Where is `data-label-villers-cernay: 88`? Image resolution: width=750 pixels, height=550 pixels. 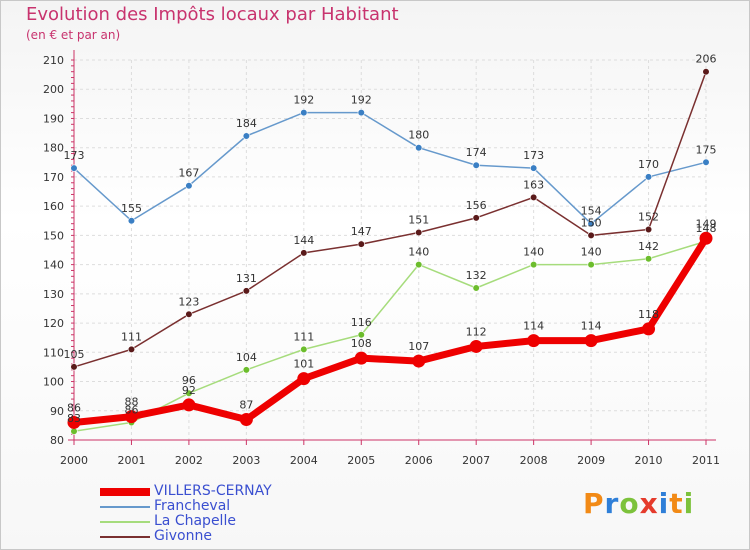
data-label-villers-cernay: 88 is located at coordinates (131, 402).